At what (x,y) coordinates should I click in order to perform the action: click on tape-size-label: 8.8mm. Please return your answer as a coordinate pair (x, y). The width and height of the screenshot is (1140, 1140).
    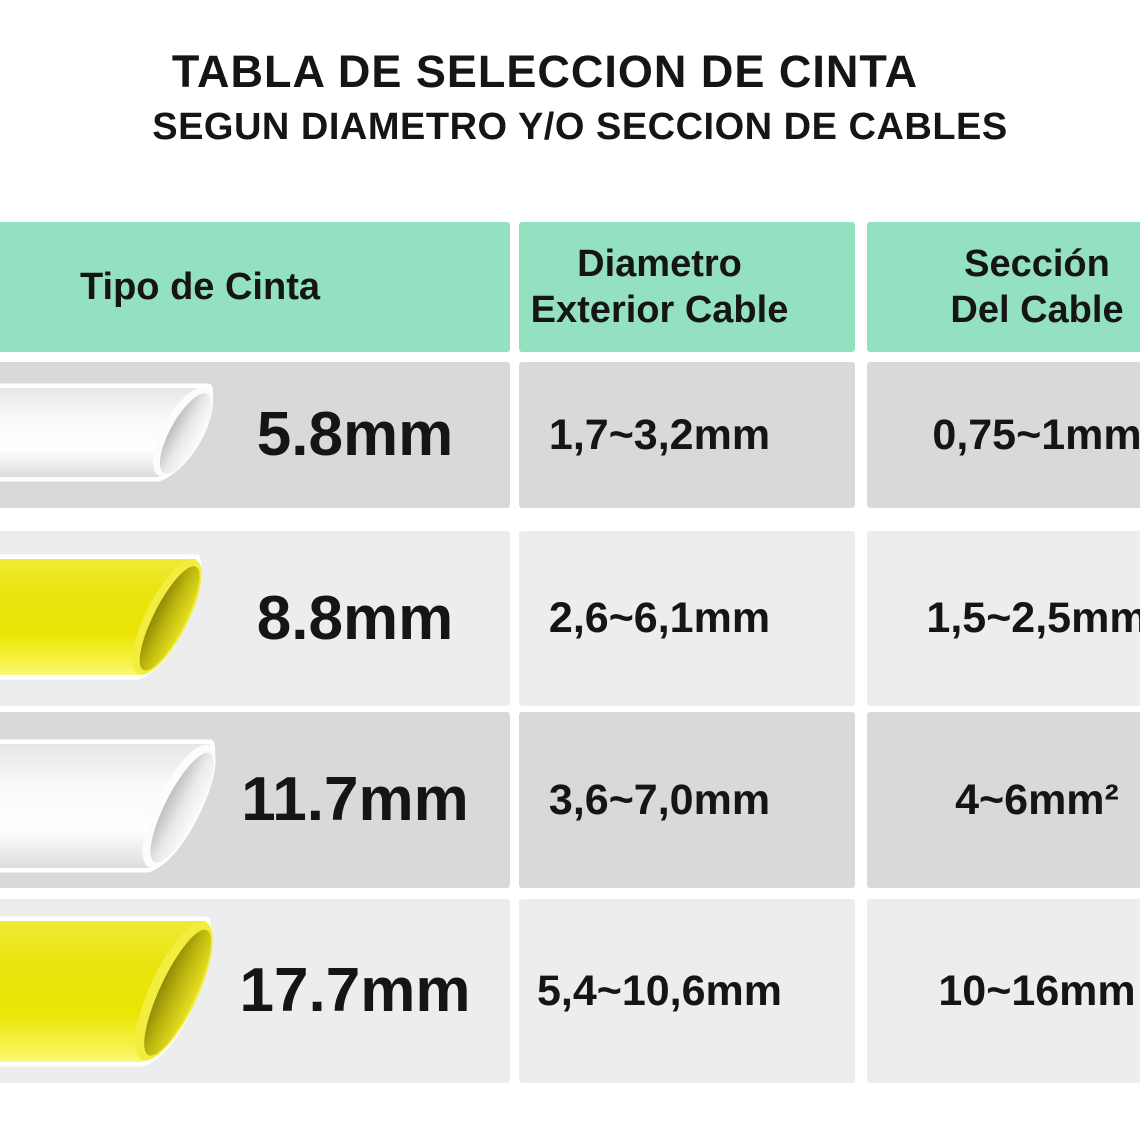
    Looking at the image, I should click on (355, 618).